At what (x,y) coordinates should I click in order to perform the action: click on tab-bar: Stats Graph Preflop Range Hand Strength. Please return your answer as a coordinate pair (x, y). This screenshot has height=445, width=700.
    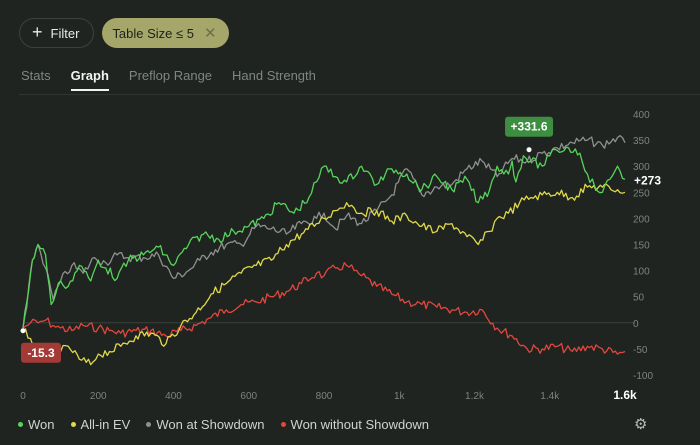
    Looking at the image, I should click on (168, 79).